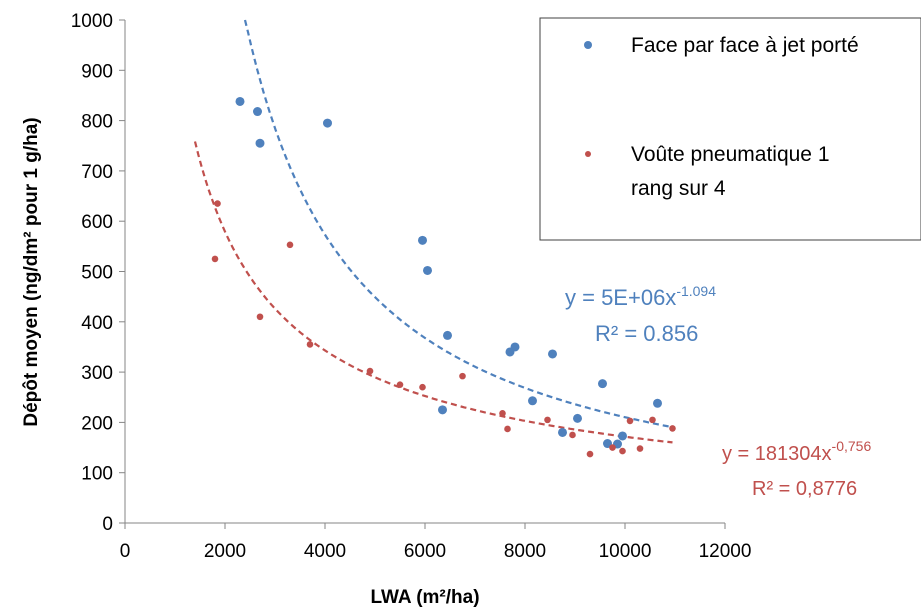  I want to click on r2-series-1: R² = 0.856, so click(646, 333).